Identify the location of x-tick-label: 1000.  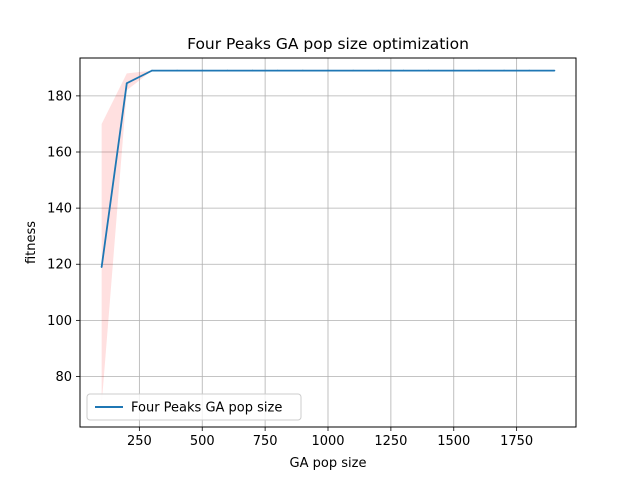
(327, 441).